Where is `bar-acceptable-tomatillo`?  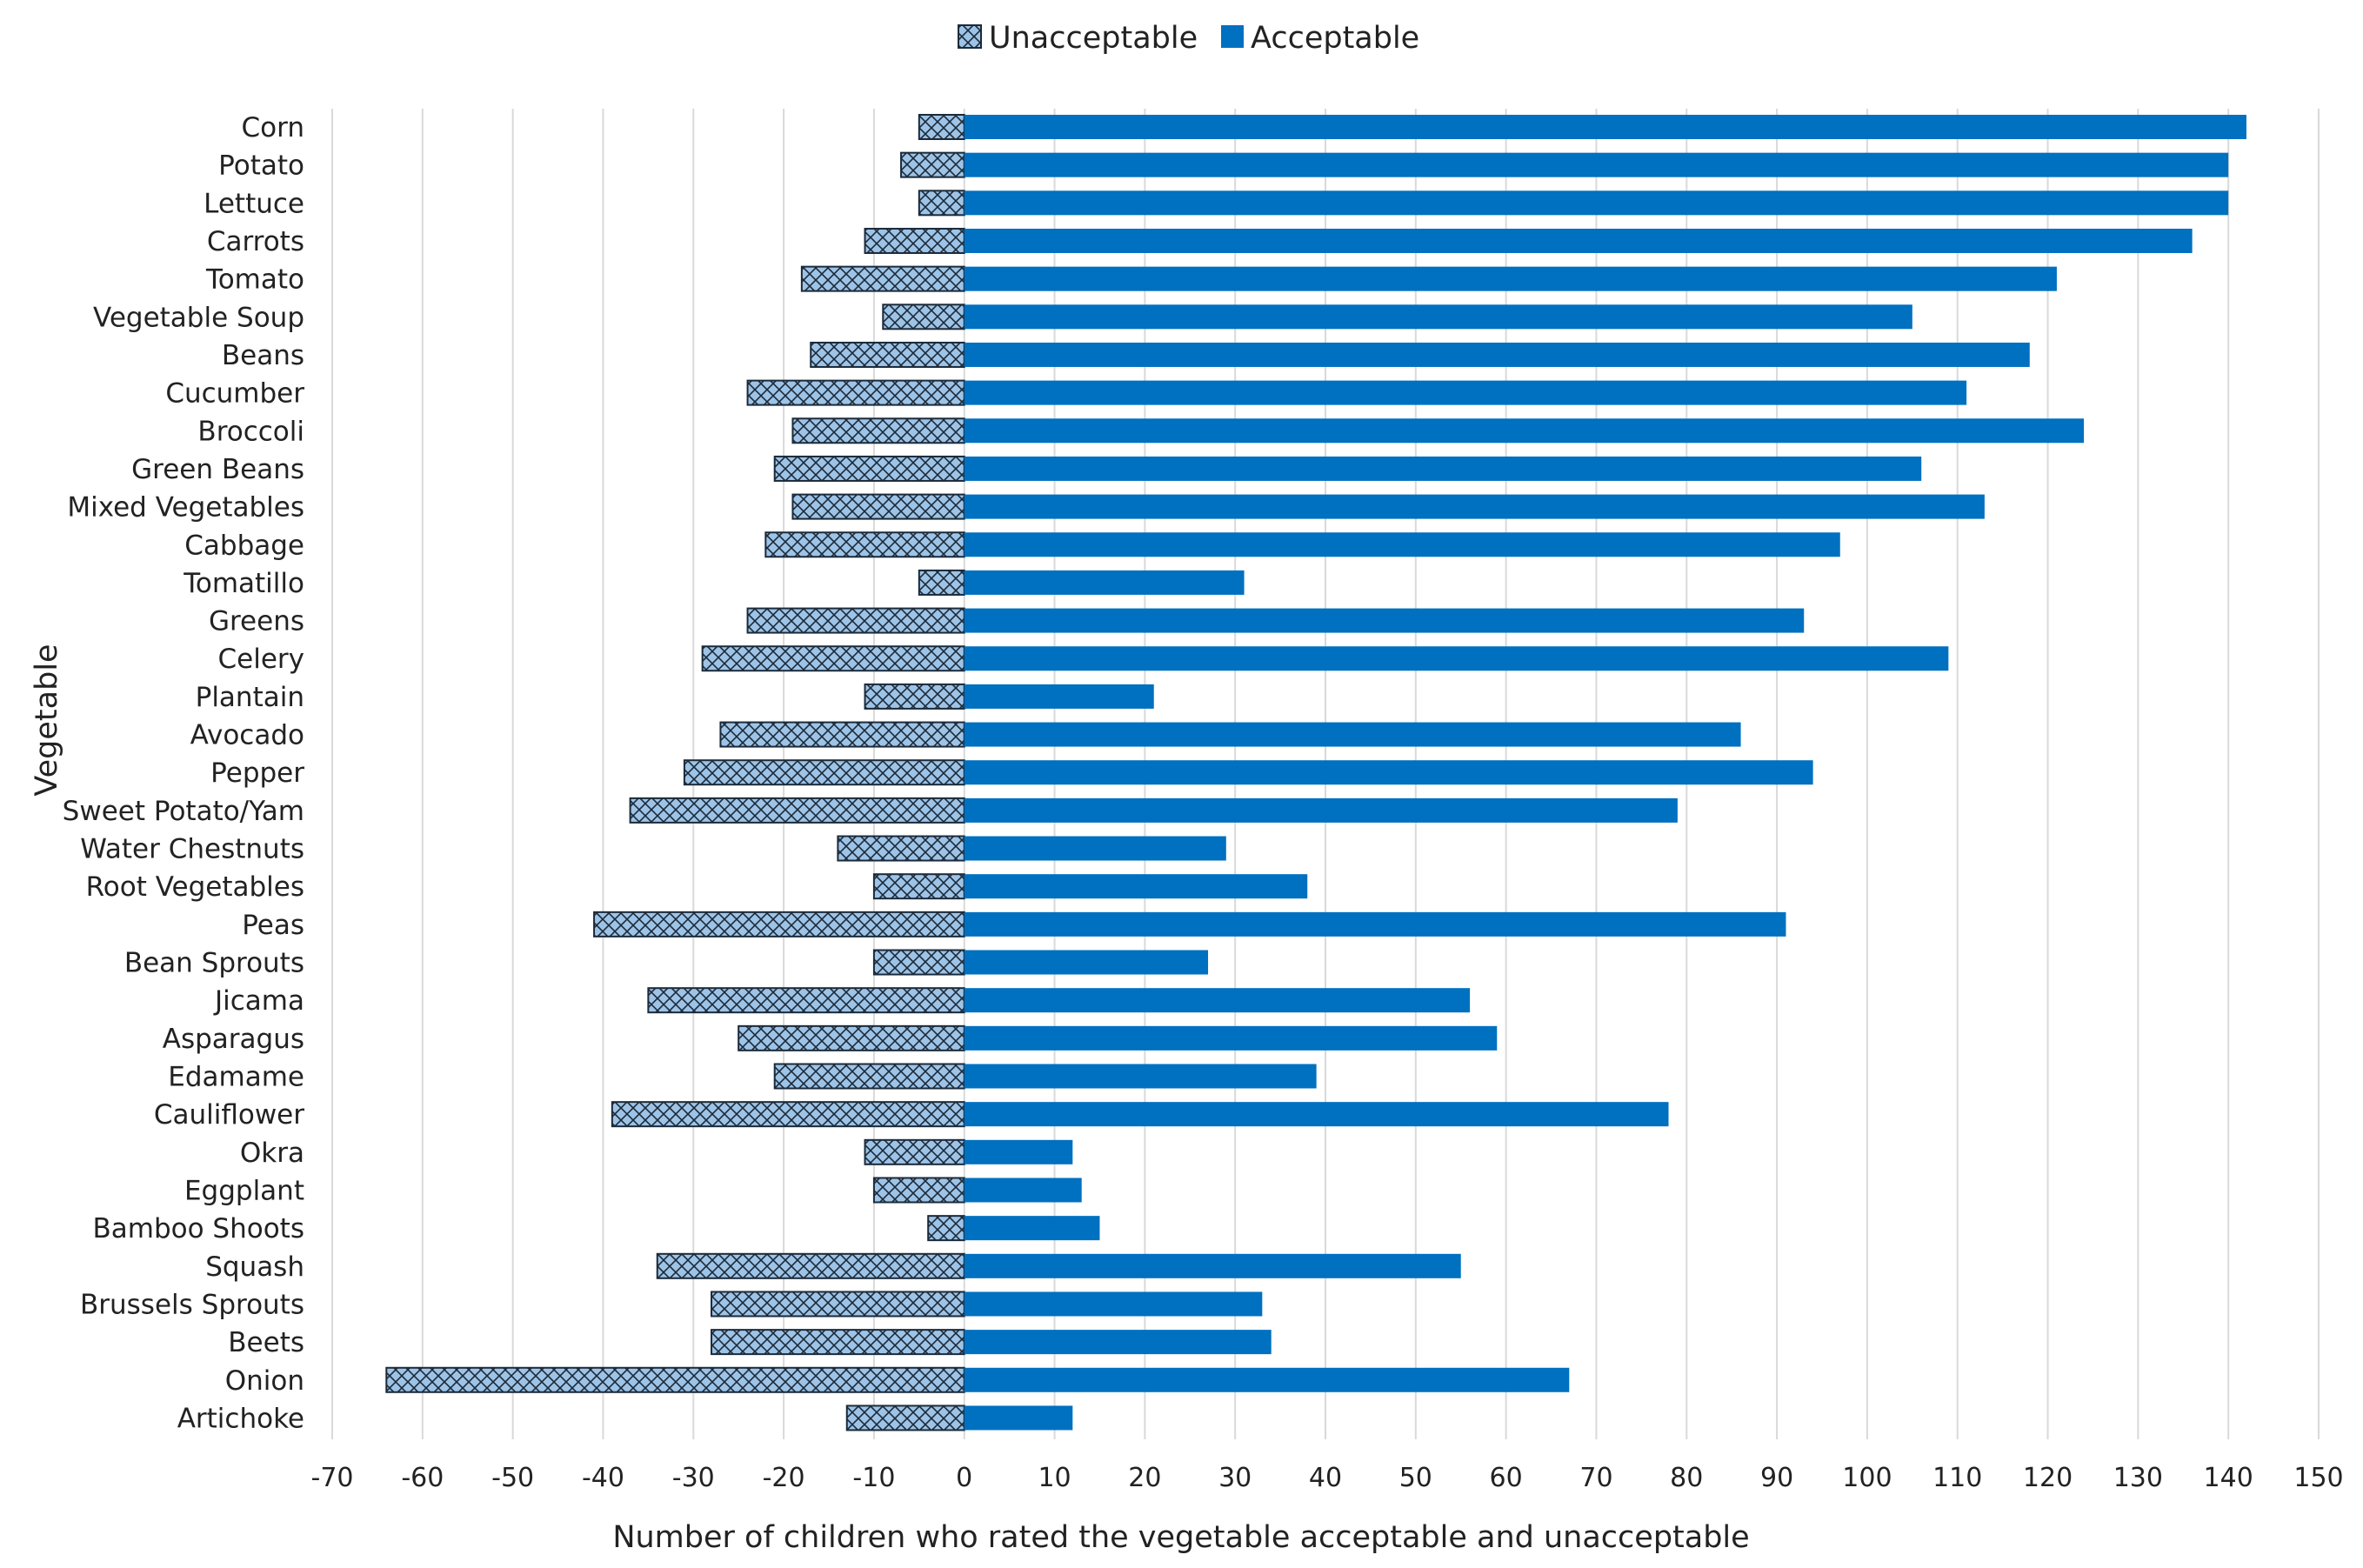 bar-acceptable-tomatillo is located at coordinates (1104, 582).